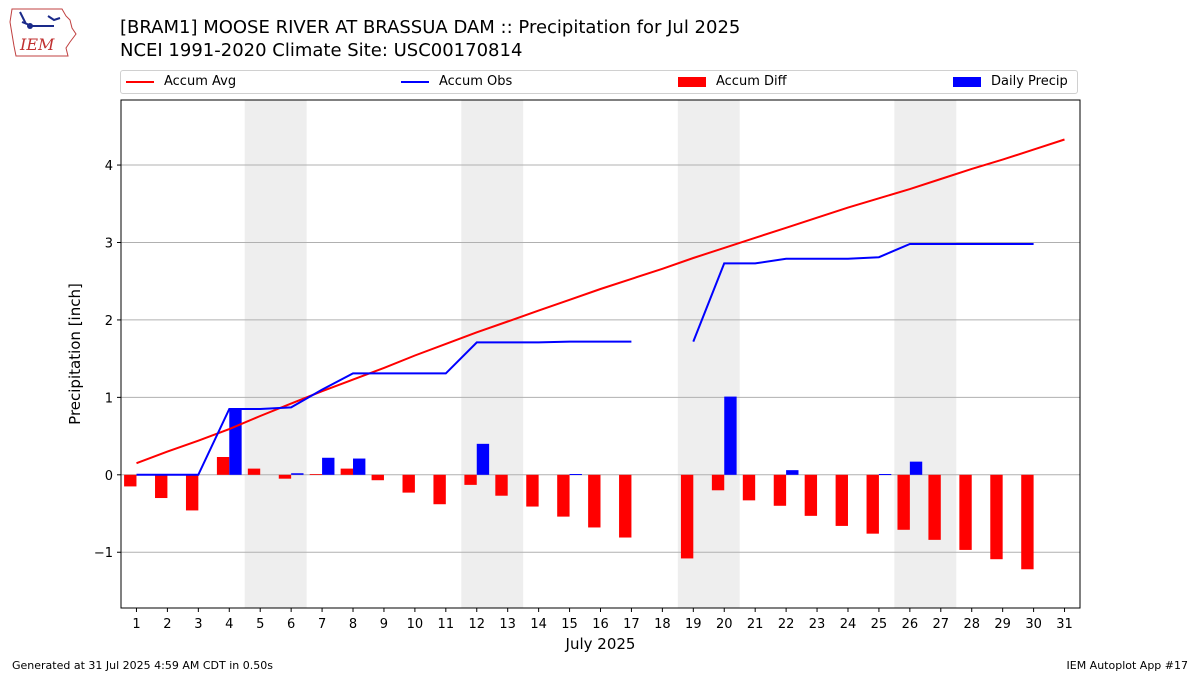 The image size is (1200, 675). What do you see at coordinates (692, 81) in the screenshot?
I see `legend-swatch-accum-diff` at bounding box center [692, 81].